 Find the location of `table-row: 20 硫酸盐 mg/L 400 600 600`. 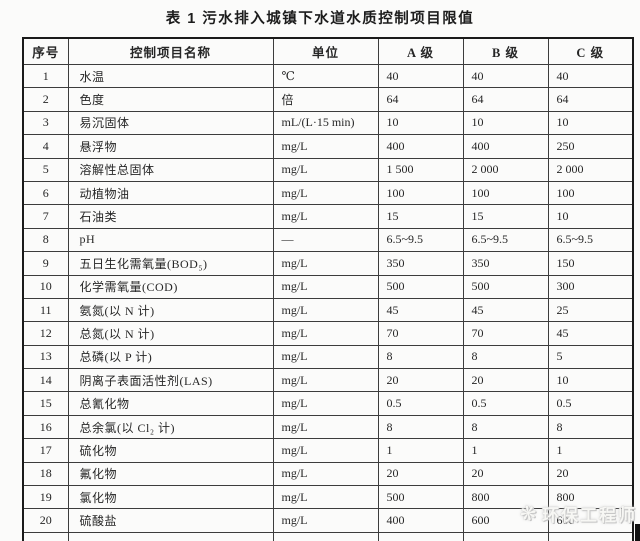

table-row: 20 硫酸盐 mg/L 400 600 600 is located at coordinates (328, 520).